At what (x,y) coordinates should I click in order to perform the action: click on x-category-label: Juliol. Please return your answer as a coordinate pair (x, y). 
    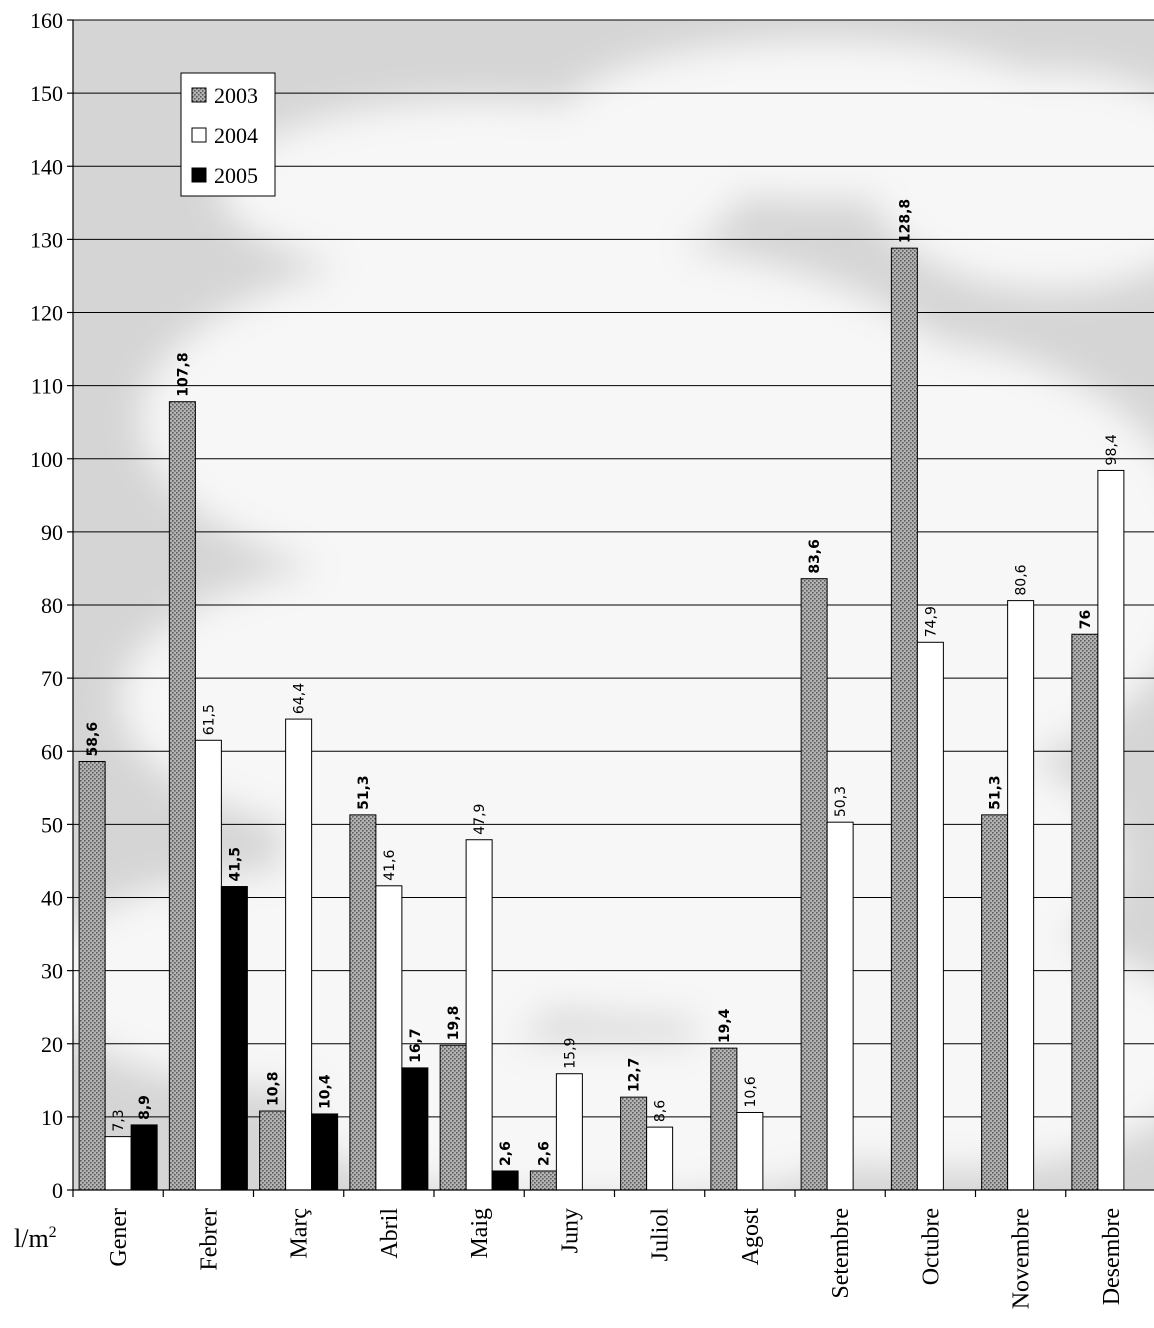
    Looking at the image, I should click on (661, 1235).